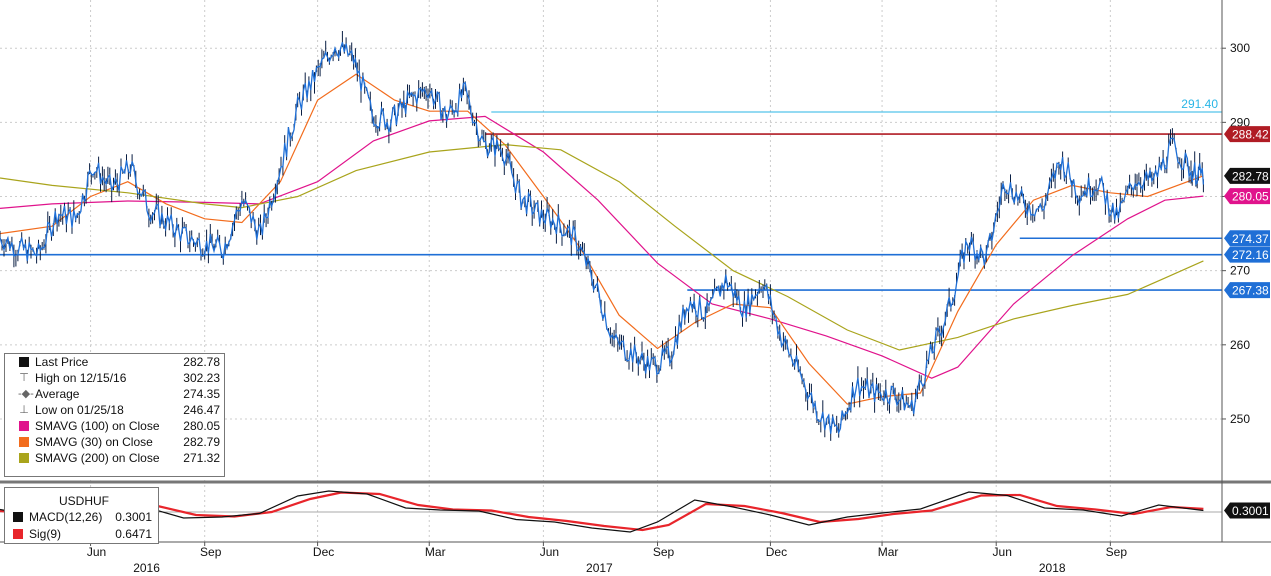 The image size is (1271, 576). I want to click on macd-tag-label: 0.3001, so click(1250, 511).